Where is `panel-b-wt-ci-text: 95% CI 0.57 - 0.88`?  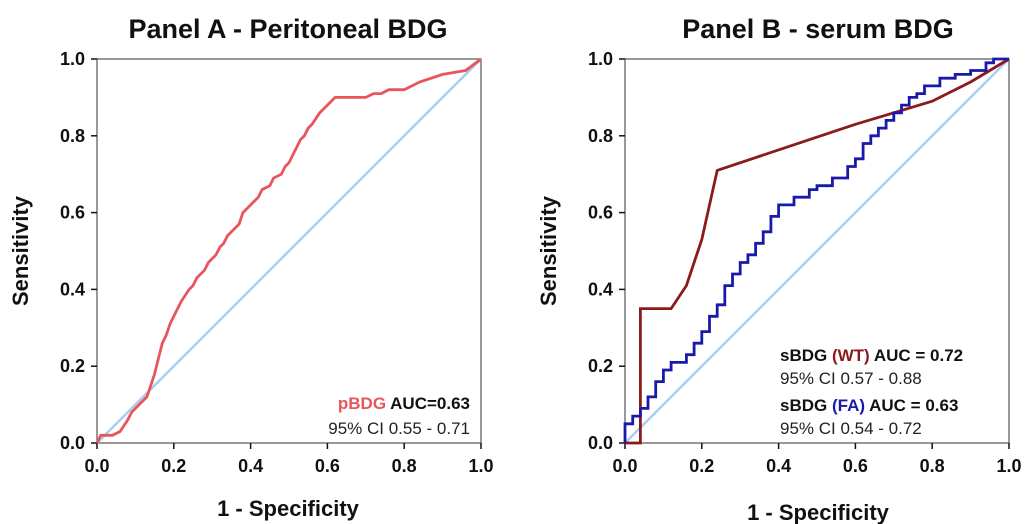 panel-b-wt-ci-text: 95% CI 0.57 - 0.88 is located at coordinates (851, 378).